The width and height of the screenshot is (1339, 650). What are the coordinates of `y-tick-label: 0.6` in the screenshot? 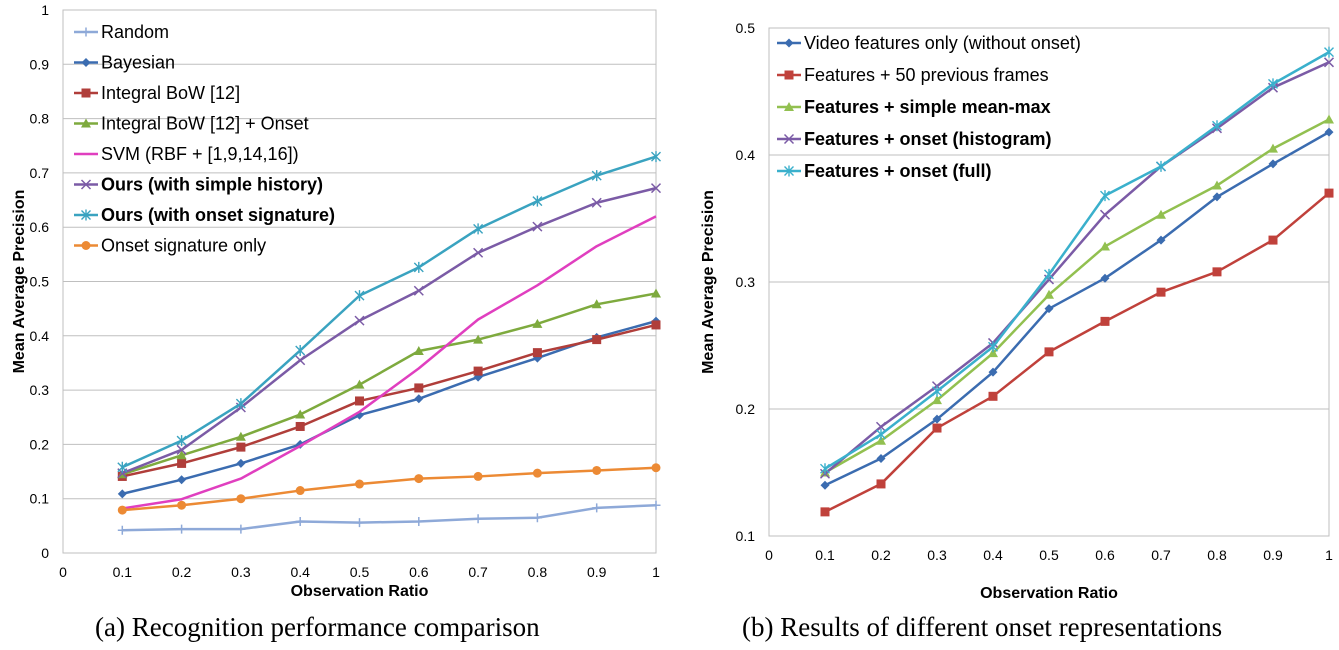 It's located at (40, 227).